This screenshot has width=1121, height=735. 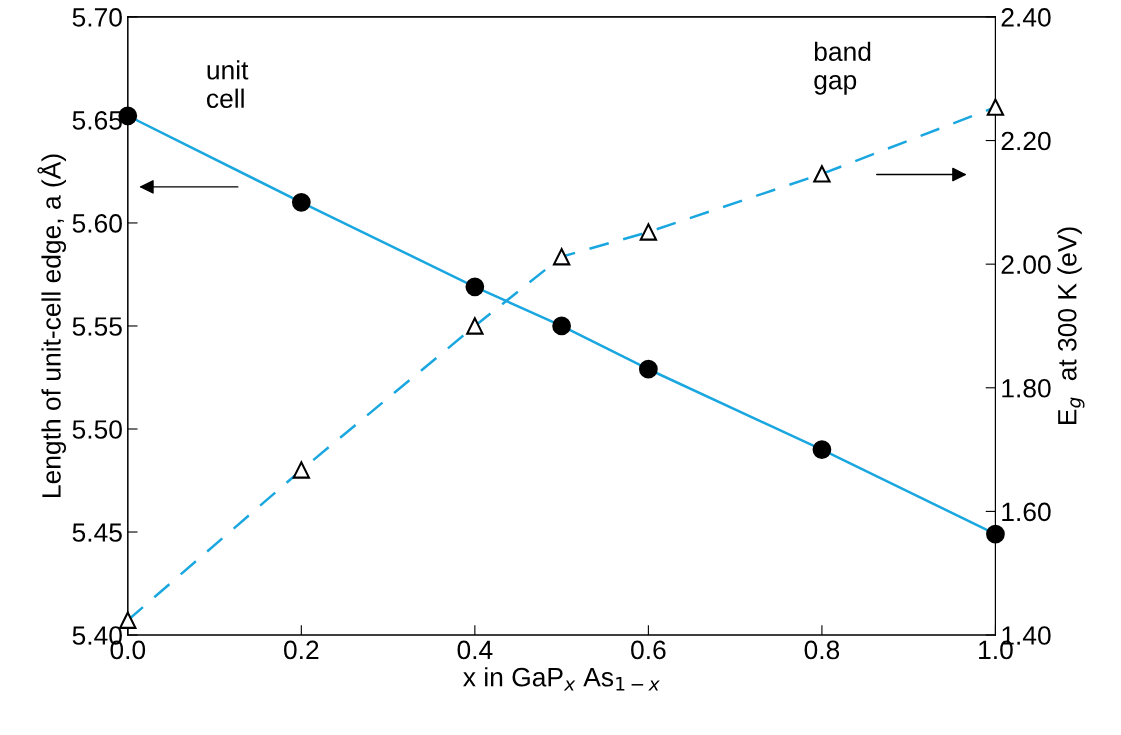 I want to click on x-tick-label: 0.2, so click(x=301, y=650).